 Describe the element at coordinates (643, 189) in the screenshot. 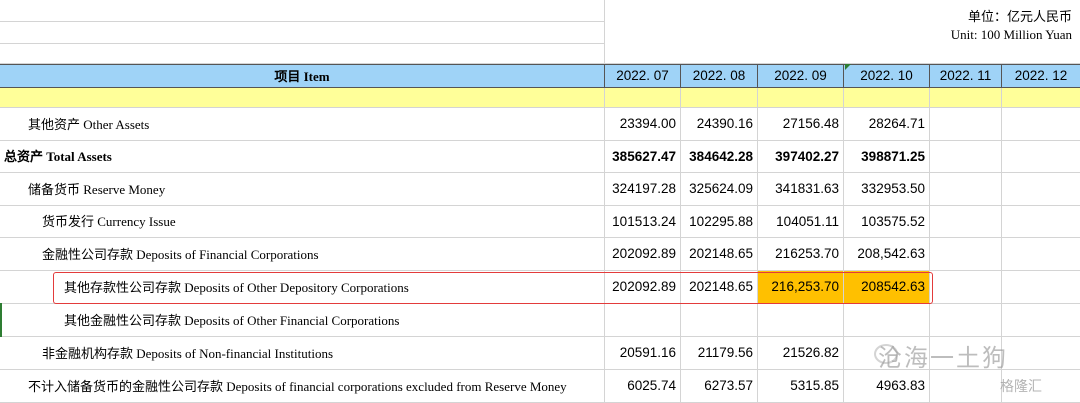

I see `value-cell: 324197.28` at that location.